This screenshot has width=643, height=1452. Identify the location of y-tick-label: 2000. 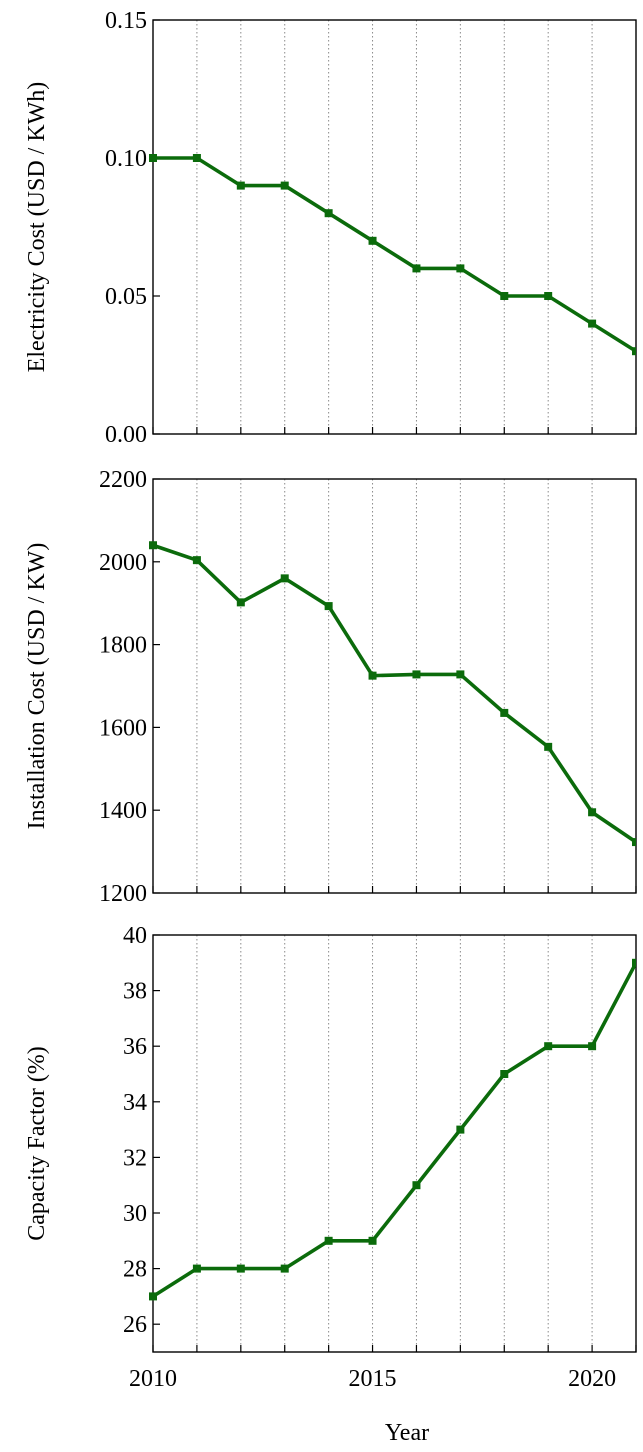
(123, 563).